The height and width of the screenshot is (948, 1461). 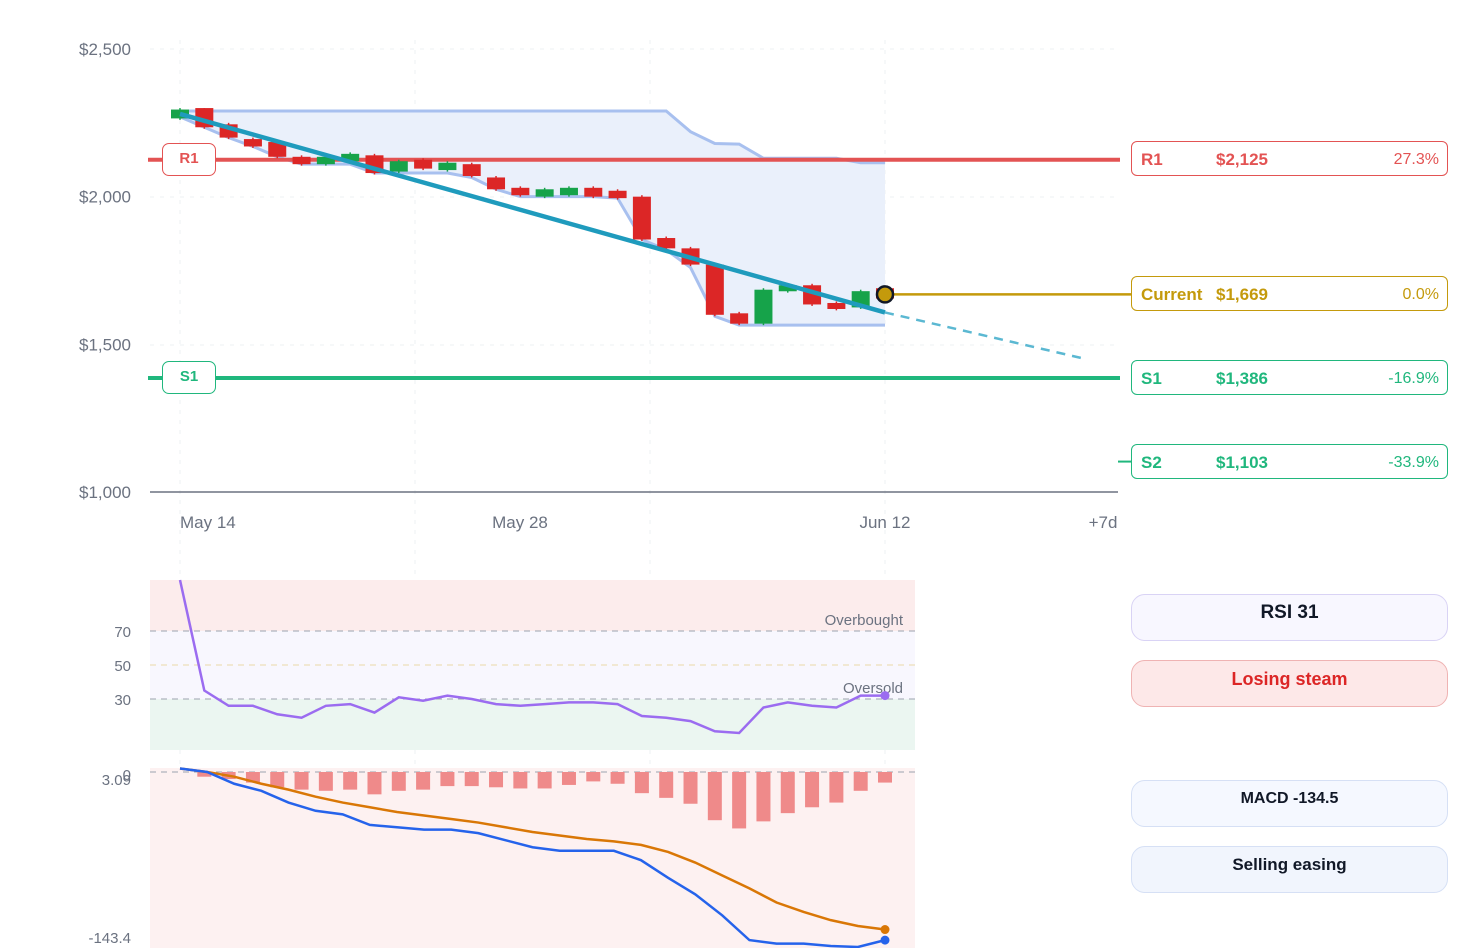 I want to click on rsi-tick-label: 50, so click(x=122, y=666).